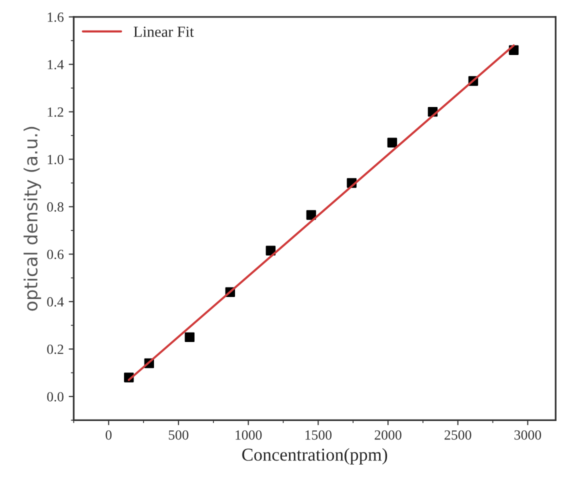 Image resolution: width=567 pixels, height=483 pixels. What do you see at coordinates (55, 302) in the screenshot?
I see `y-tick-label: 0.4` at bounding box center [55, 302].